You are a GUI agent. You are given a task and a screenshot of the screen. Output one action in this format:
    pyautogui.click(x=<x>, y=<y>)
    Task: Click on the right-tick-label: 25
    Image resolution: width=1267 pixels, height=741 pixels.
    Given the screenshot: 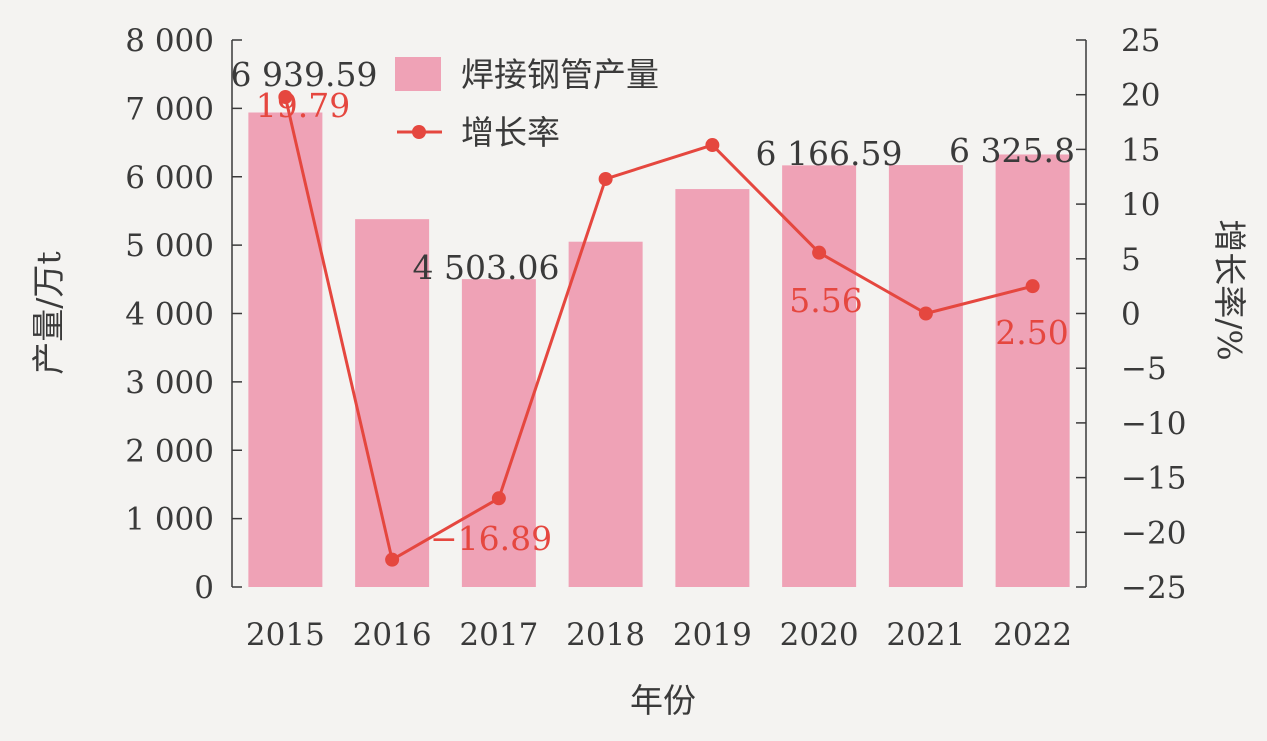 What is the action you would take?
    pyautogui.click(x=1140, y=41)
    